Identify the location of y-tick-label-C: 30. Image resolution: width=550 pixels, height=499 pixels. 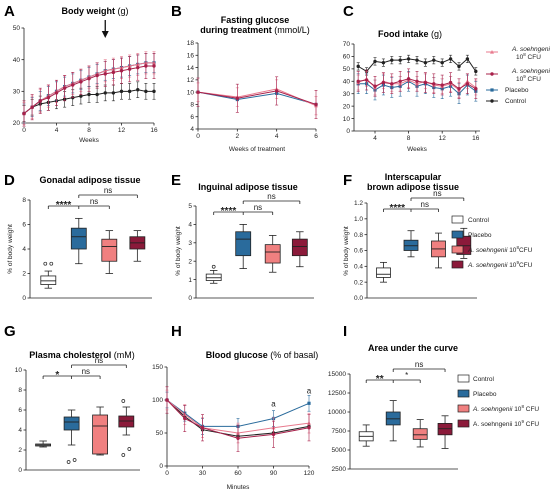
(347, 94).